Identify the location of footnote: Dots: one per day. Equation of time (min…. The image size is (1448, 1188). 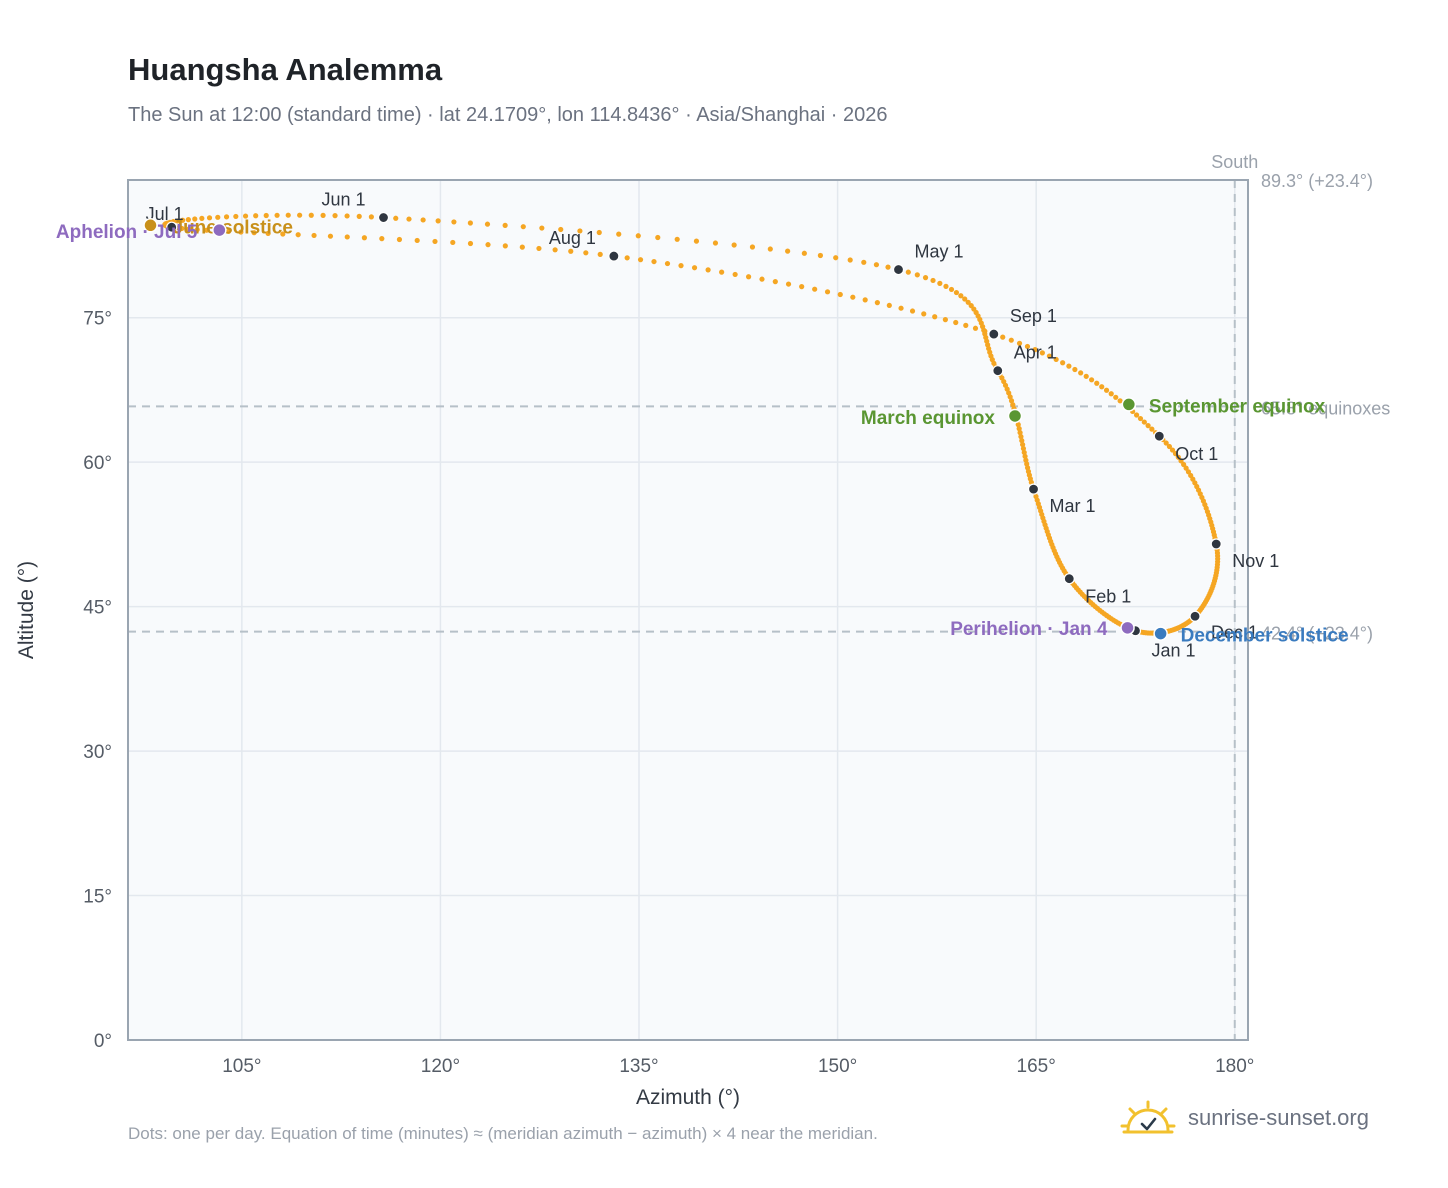
(503, 1133).